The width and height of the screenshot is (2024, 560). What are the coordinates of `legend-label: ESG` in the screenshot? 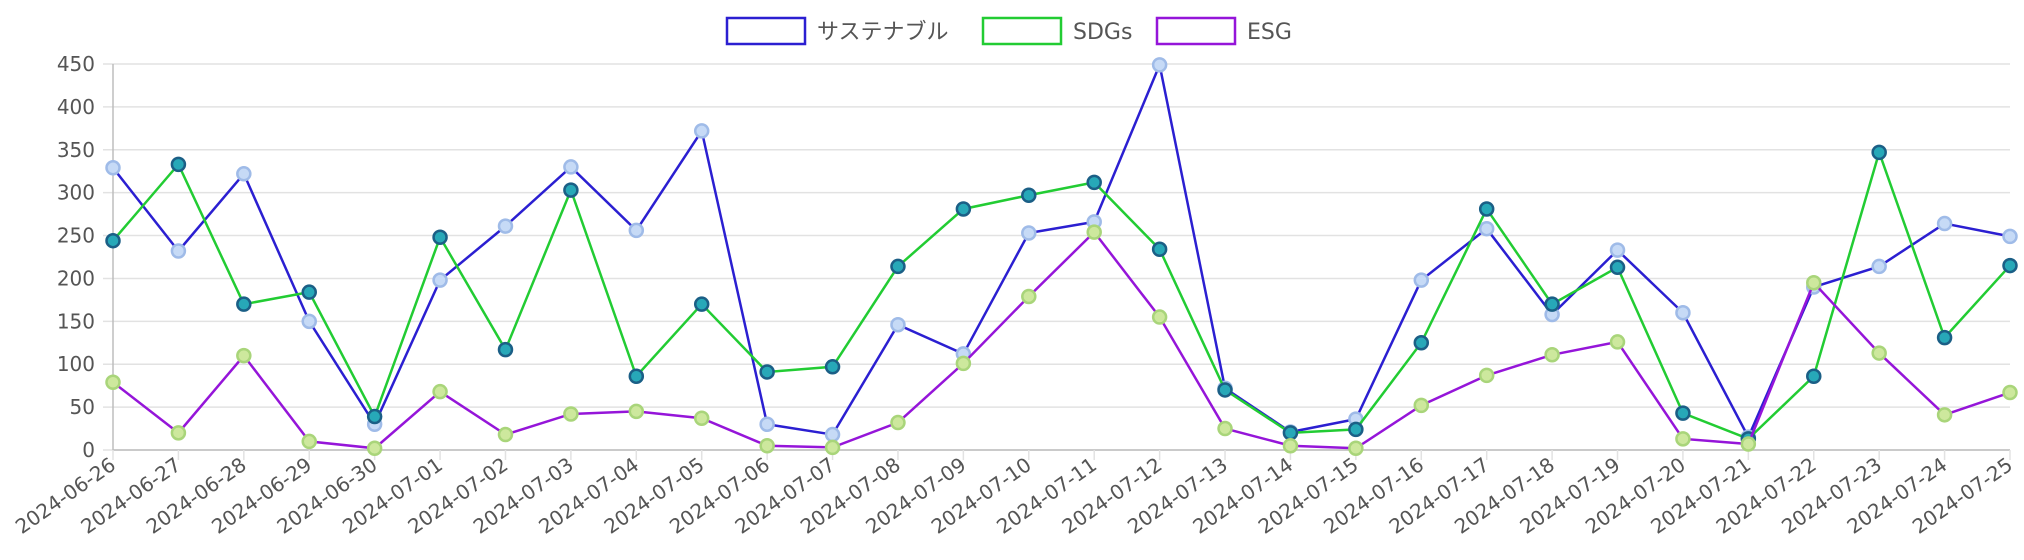 It's located at (1269, 32).